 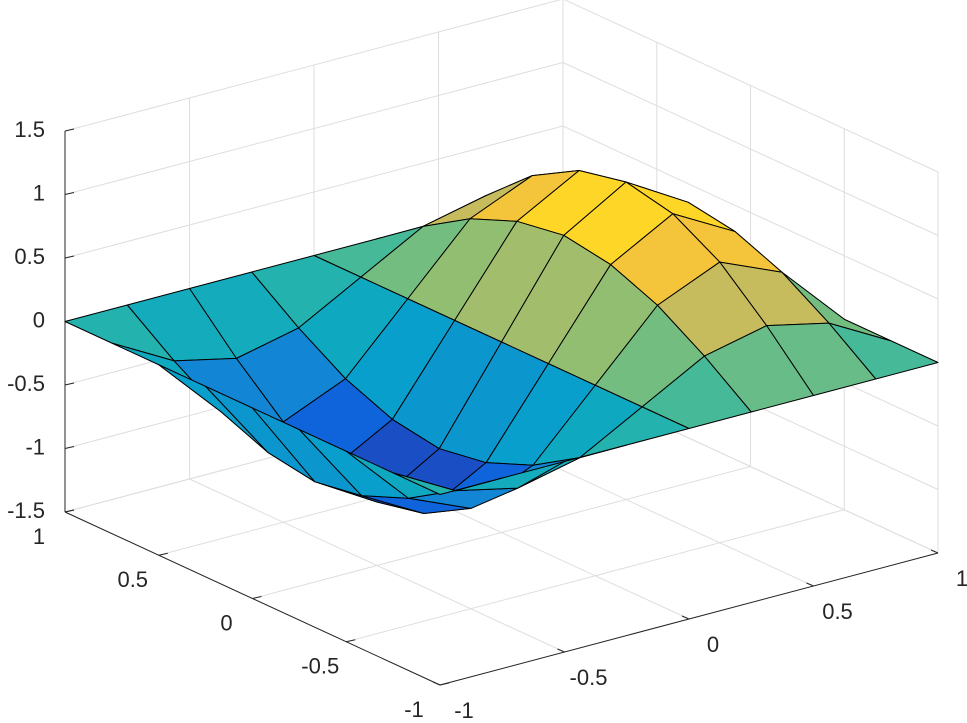 What do you see at coordinates (26, 510) in the screenshot?
I see `z-tick-label: -1.5` at bounding box center [26, 510].